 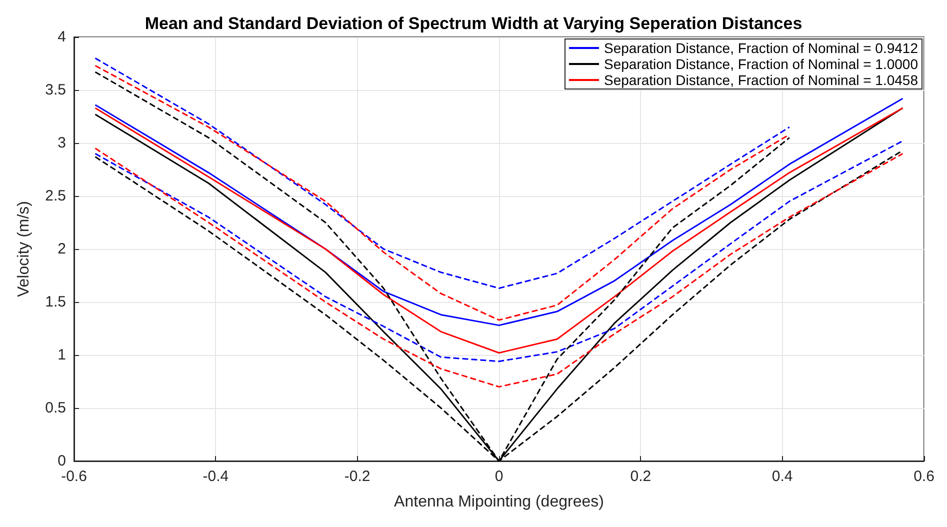 What do you see at coordinates (215, 476) in the screenshot?
I see `x-tick-label: -0.4` at bounding box center [215, 476].